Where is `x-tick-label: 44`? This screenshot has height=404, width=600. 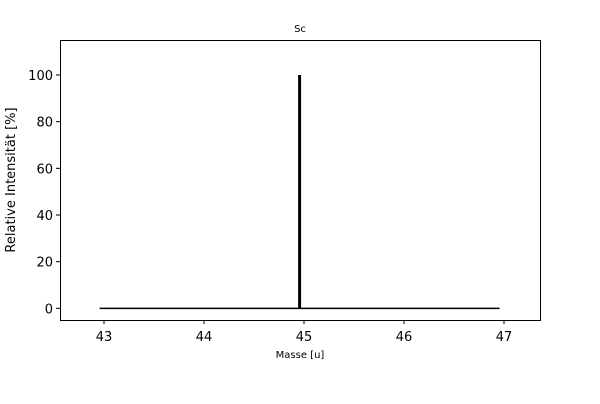
x-tick-label: 44 is located at coordinates (204, 337).